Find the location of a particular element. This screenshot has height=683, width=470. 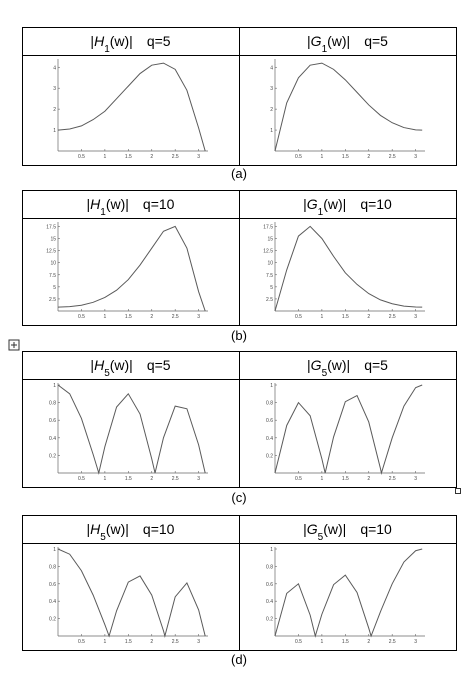

title-part: H is located at coordinates (95, 204).